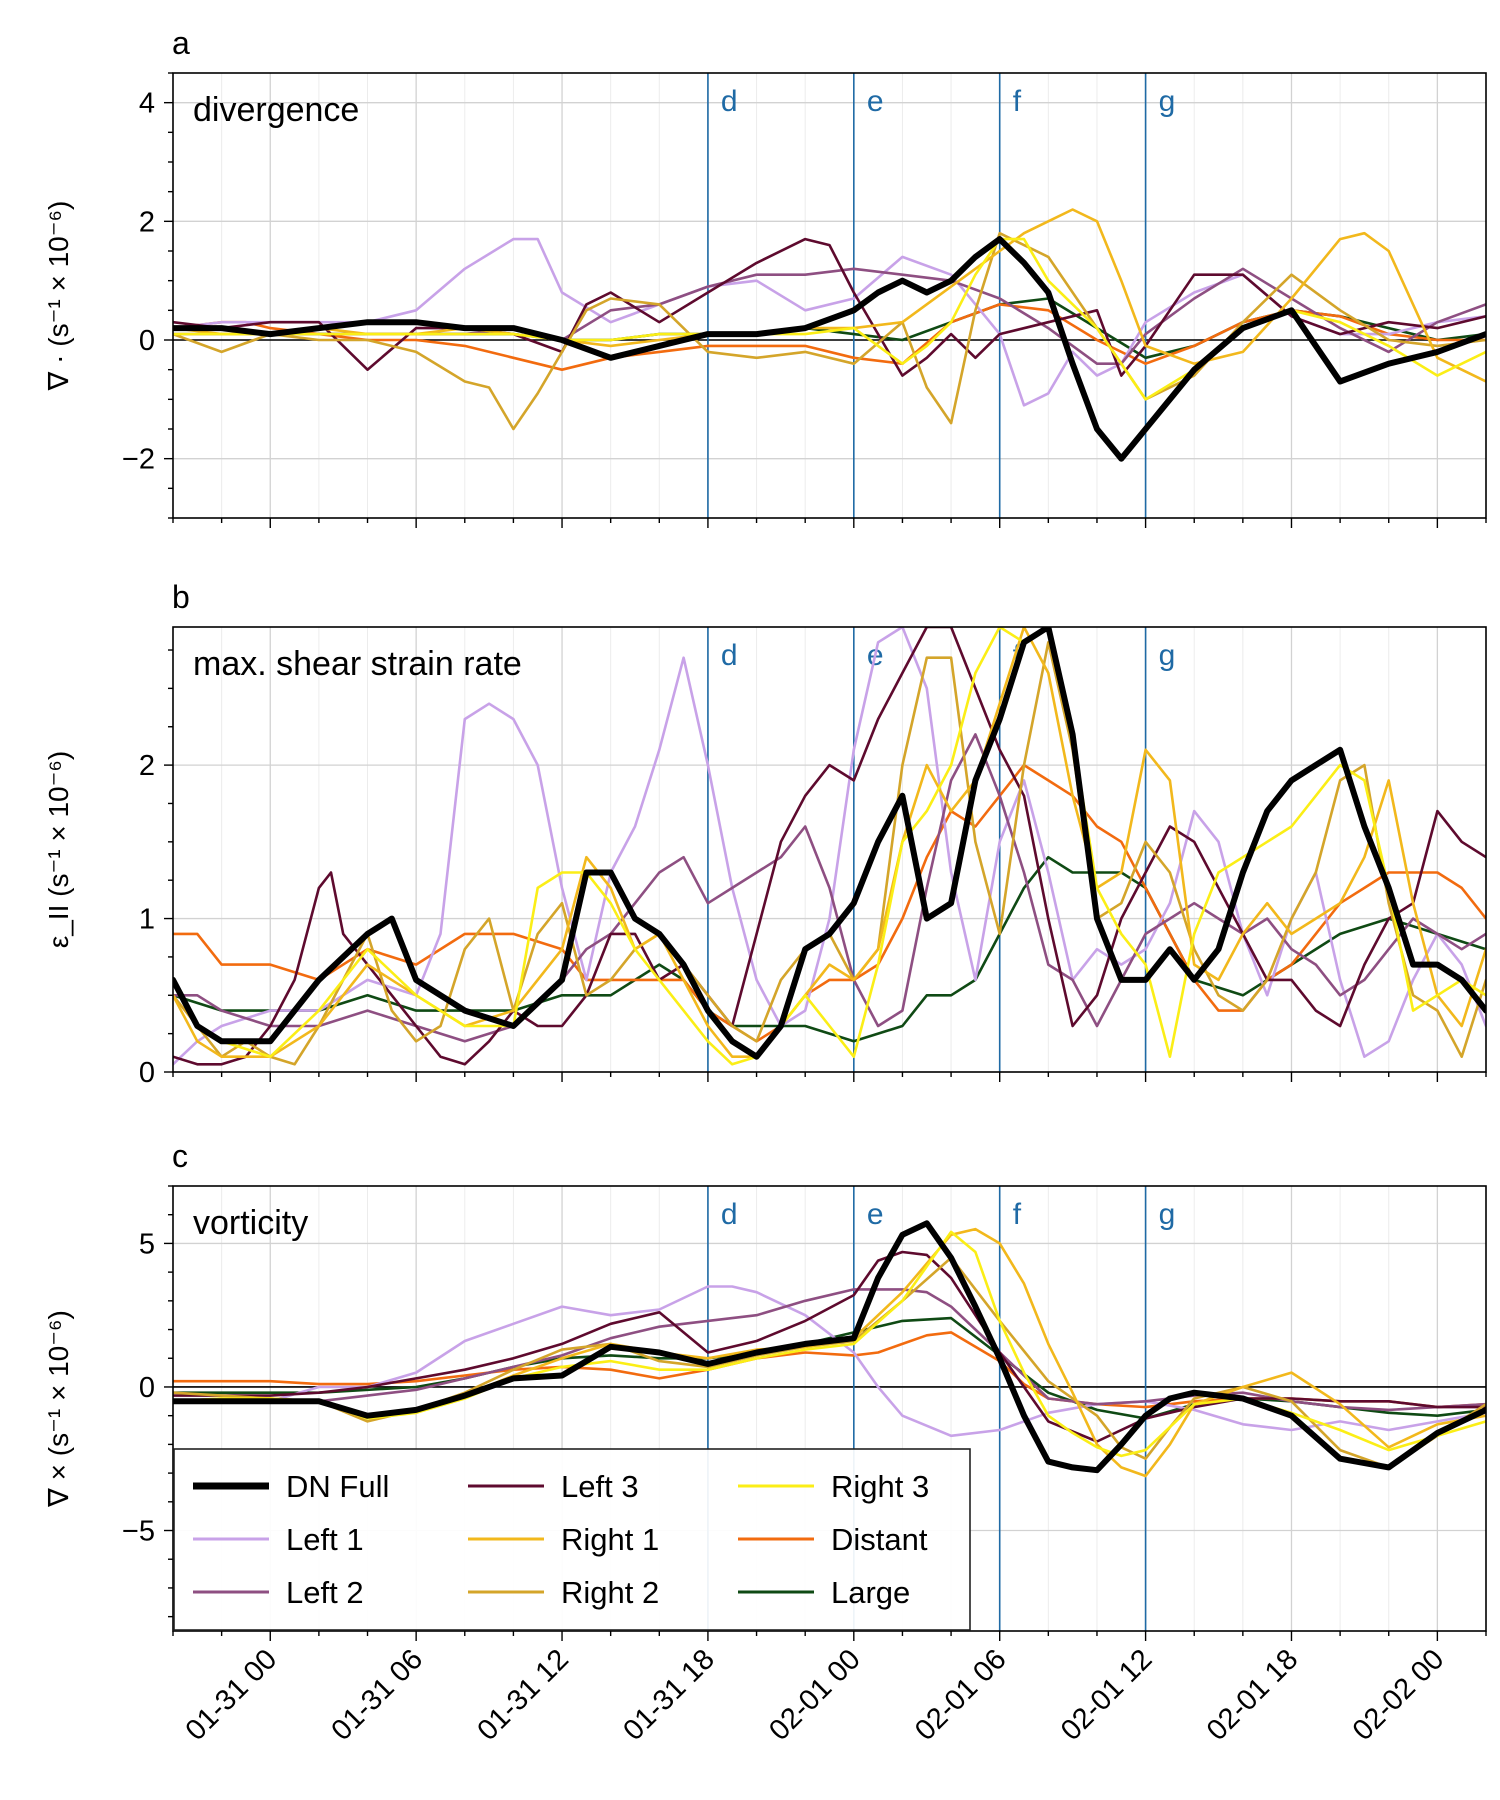 This screenshot has height=1800, width=1500. I want to click on legend-item-dn-full: DN Full, so click(291, 1486).